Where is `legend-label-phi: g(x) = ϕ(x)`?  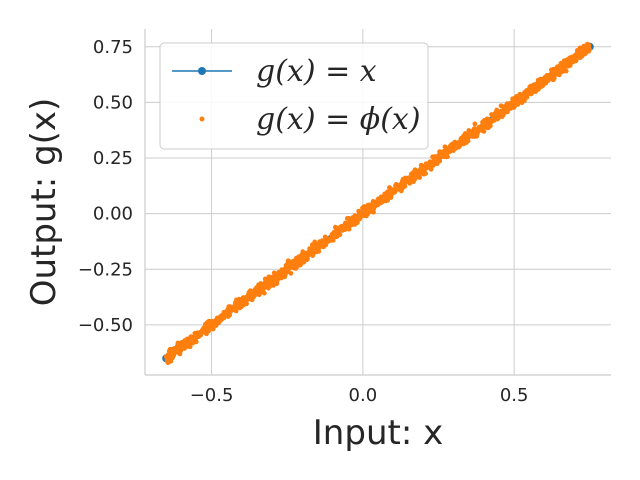
legend-label-phi: g(x) = ϕ(x) is located at coordinates (338, 119).